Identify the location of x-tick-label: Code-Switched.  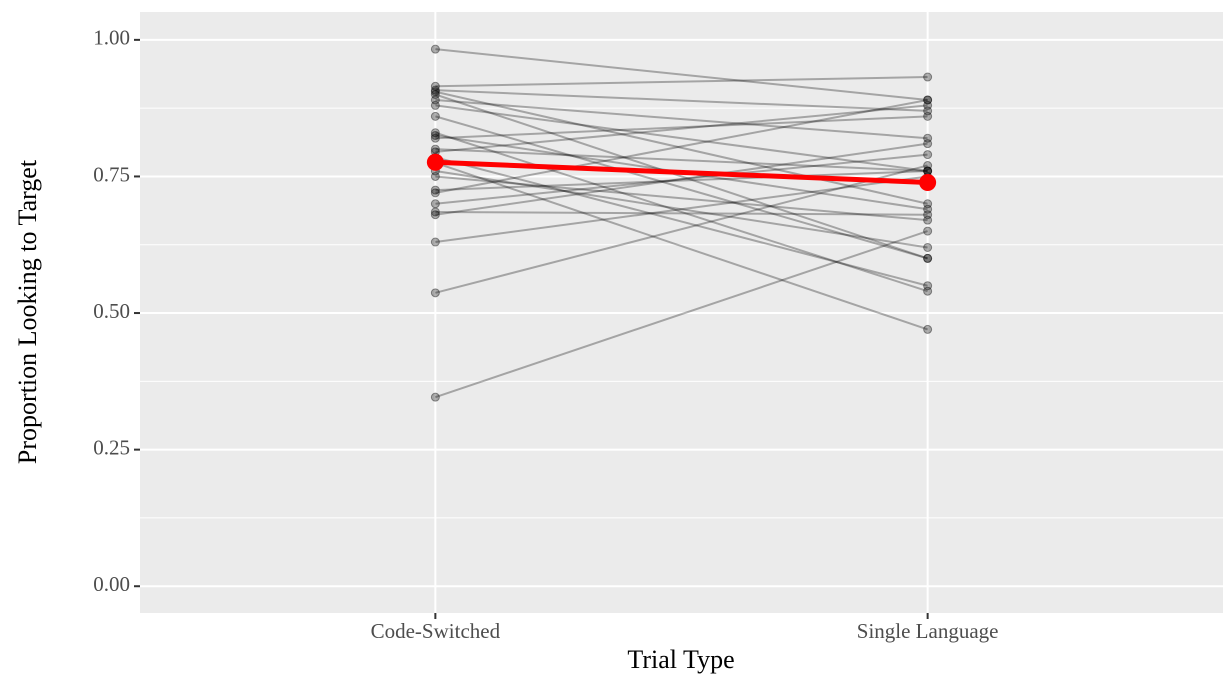
(436, 631).